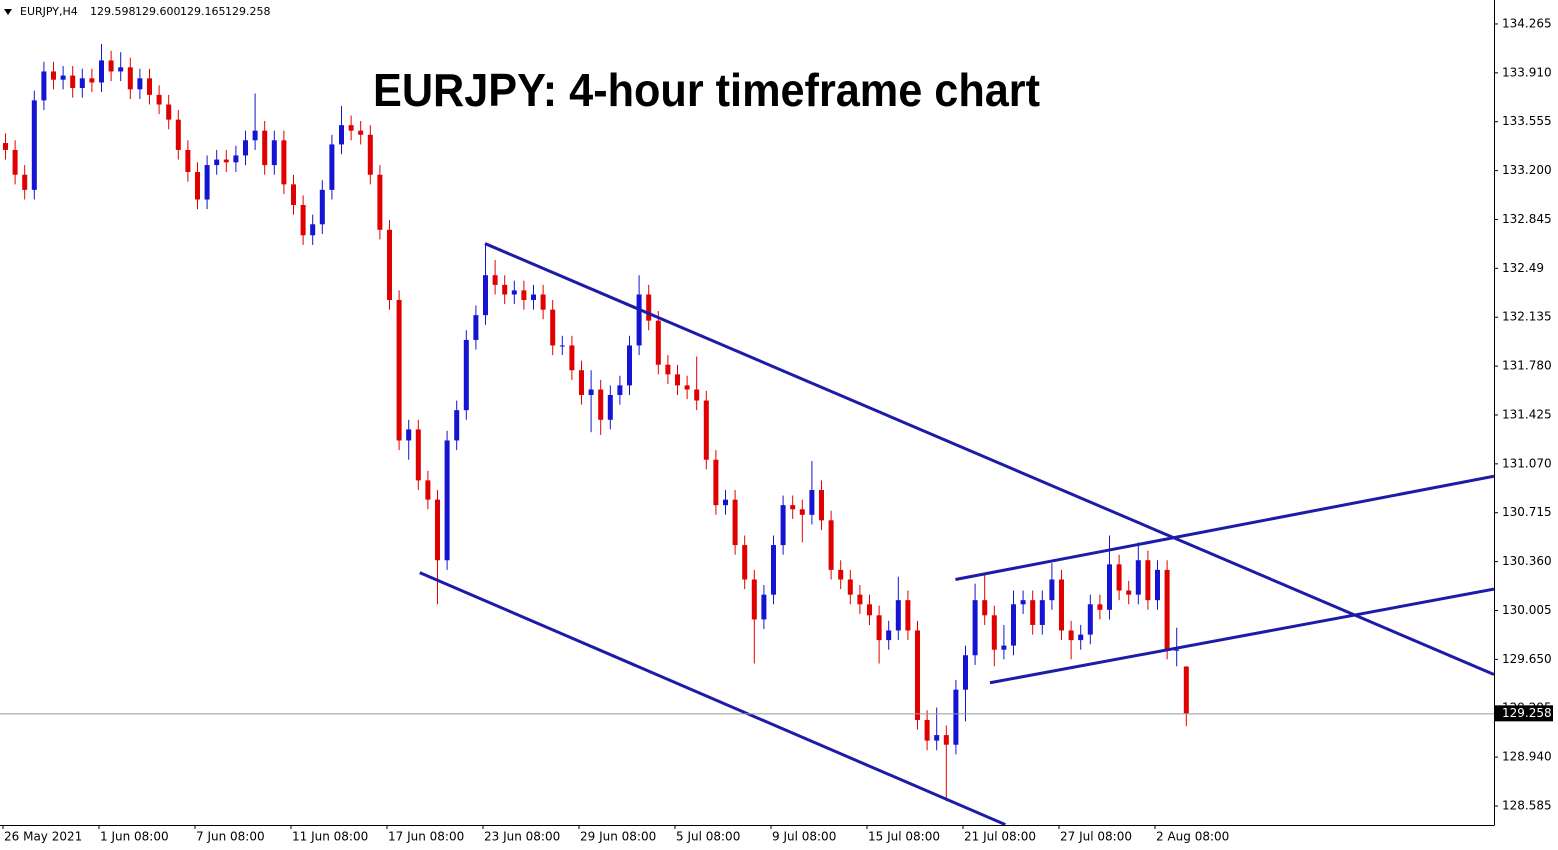  Describe the element at coordinates (1527, 805) in the screenshot. I see `y-tick-label: 128.585` at that location.